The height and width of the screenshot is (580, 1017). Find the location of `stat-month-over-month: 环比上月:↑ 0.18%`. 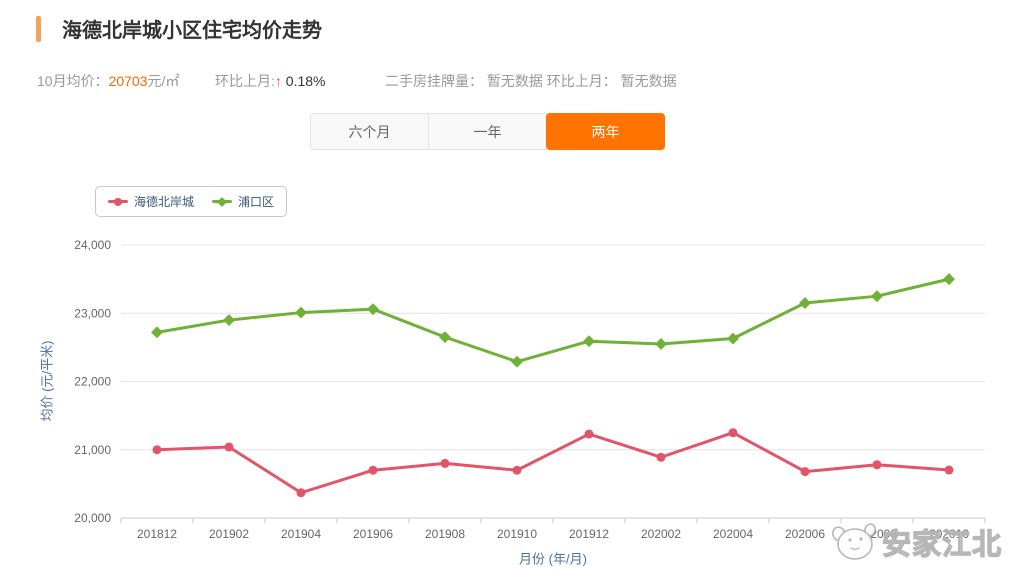

stat-month-over-month: 环比上月:↑ 0.18% is located at coordinates (270, 81).